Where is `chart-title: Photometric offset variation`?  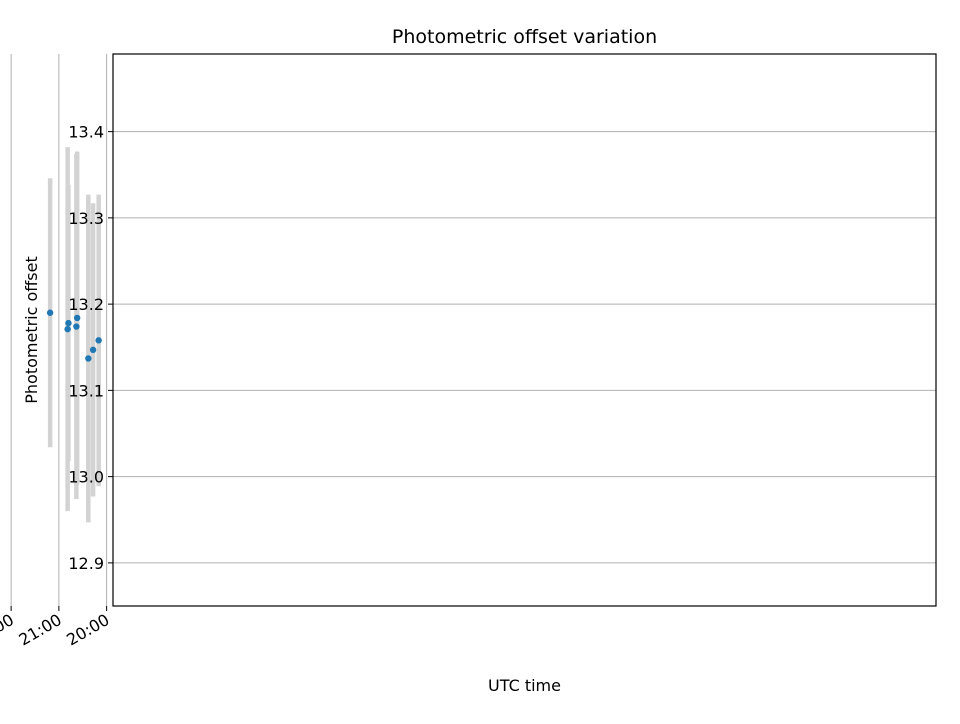
chart-title: Photometric offset variation is located at coordinates (524, 37).